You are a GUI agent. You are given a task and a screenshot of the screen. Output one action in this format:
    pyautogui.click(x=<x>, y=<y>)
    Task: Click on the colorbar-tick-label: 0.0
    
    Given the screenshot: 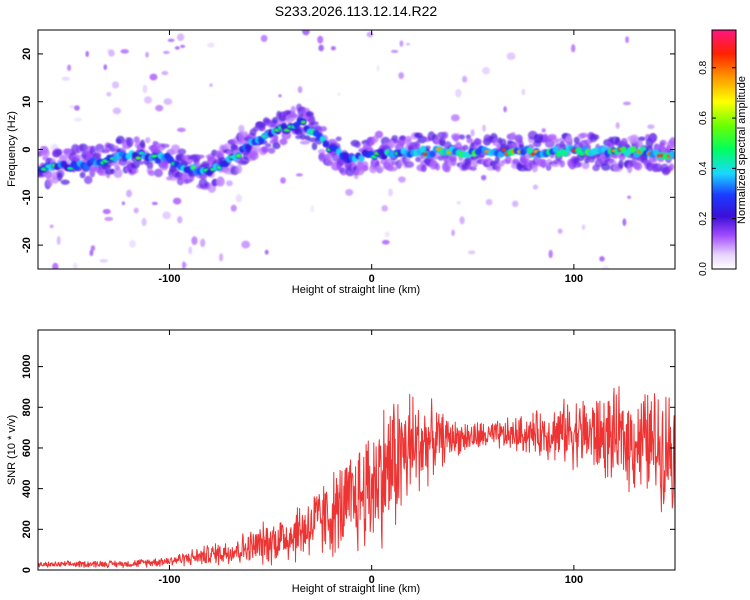 What is the action you would take?
    pyautogui.click(x=703, y=269)
    